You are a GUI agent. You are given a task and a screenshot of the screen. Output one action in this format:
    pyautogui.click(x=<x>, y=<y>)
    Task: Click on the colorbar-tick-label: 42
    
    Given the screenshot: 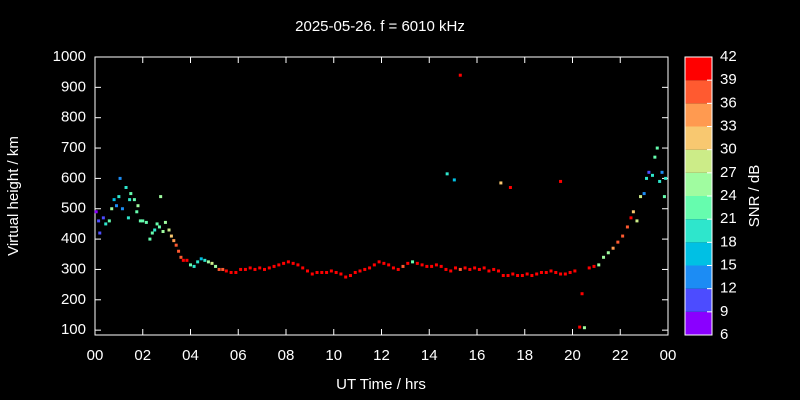 What is the action you would take?
    pyautogui.click(x=728, y=56)
    